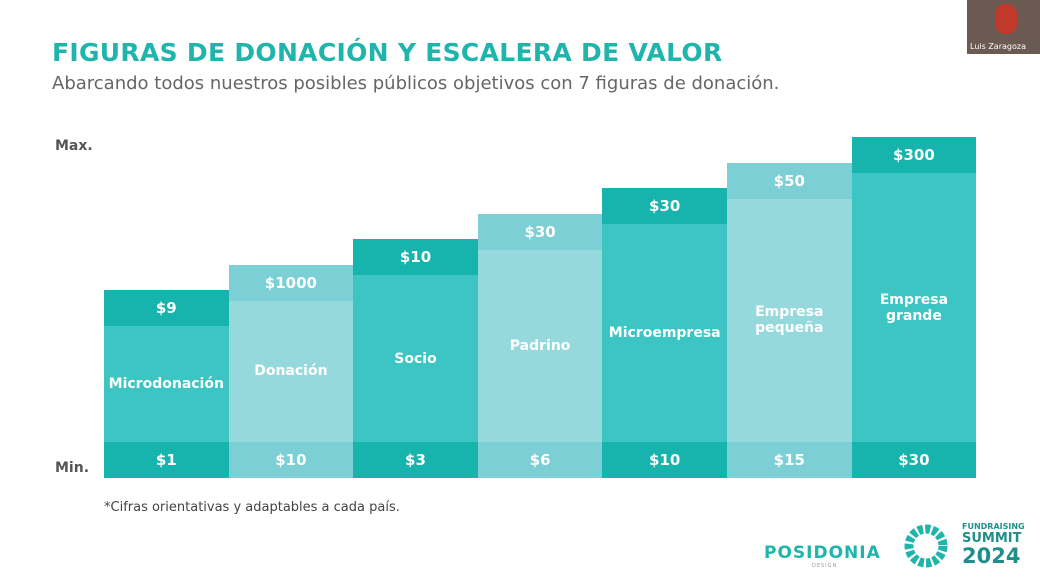  I want to click on max-band: $9, so click(166, 308).